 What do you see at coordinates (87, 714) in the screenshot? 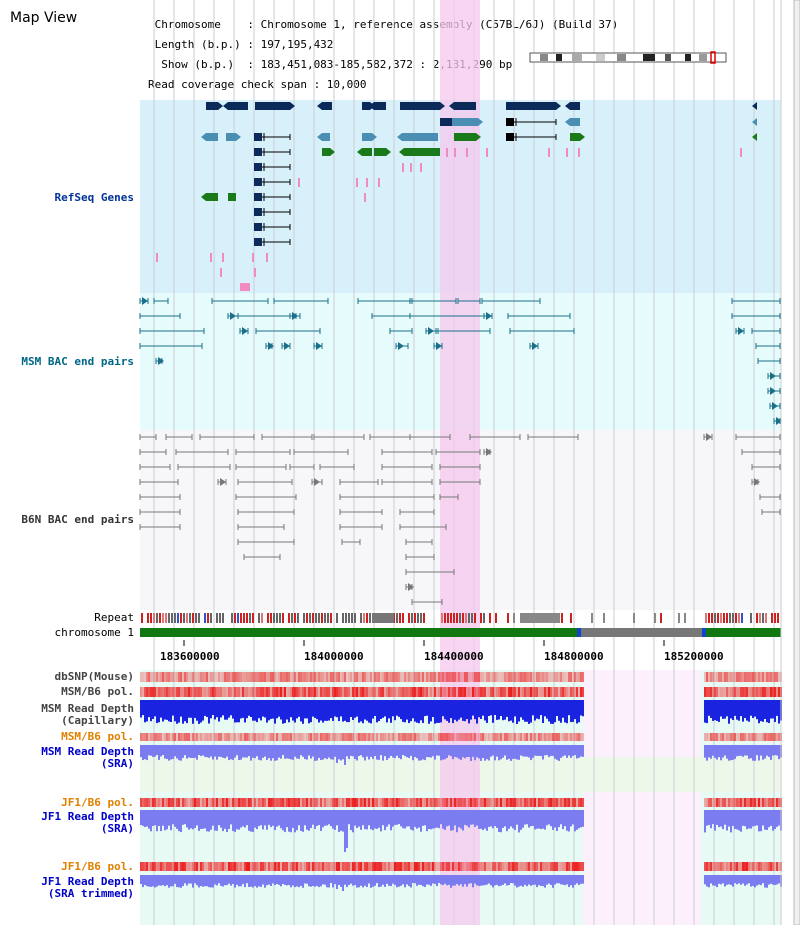
I see `track-label-msm-depth-capillary: MSM Read Depth (Capillary)` at bounding box center [87, 714].